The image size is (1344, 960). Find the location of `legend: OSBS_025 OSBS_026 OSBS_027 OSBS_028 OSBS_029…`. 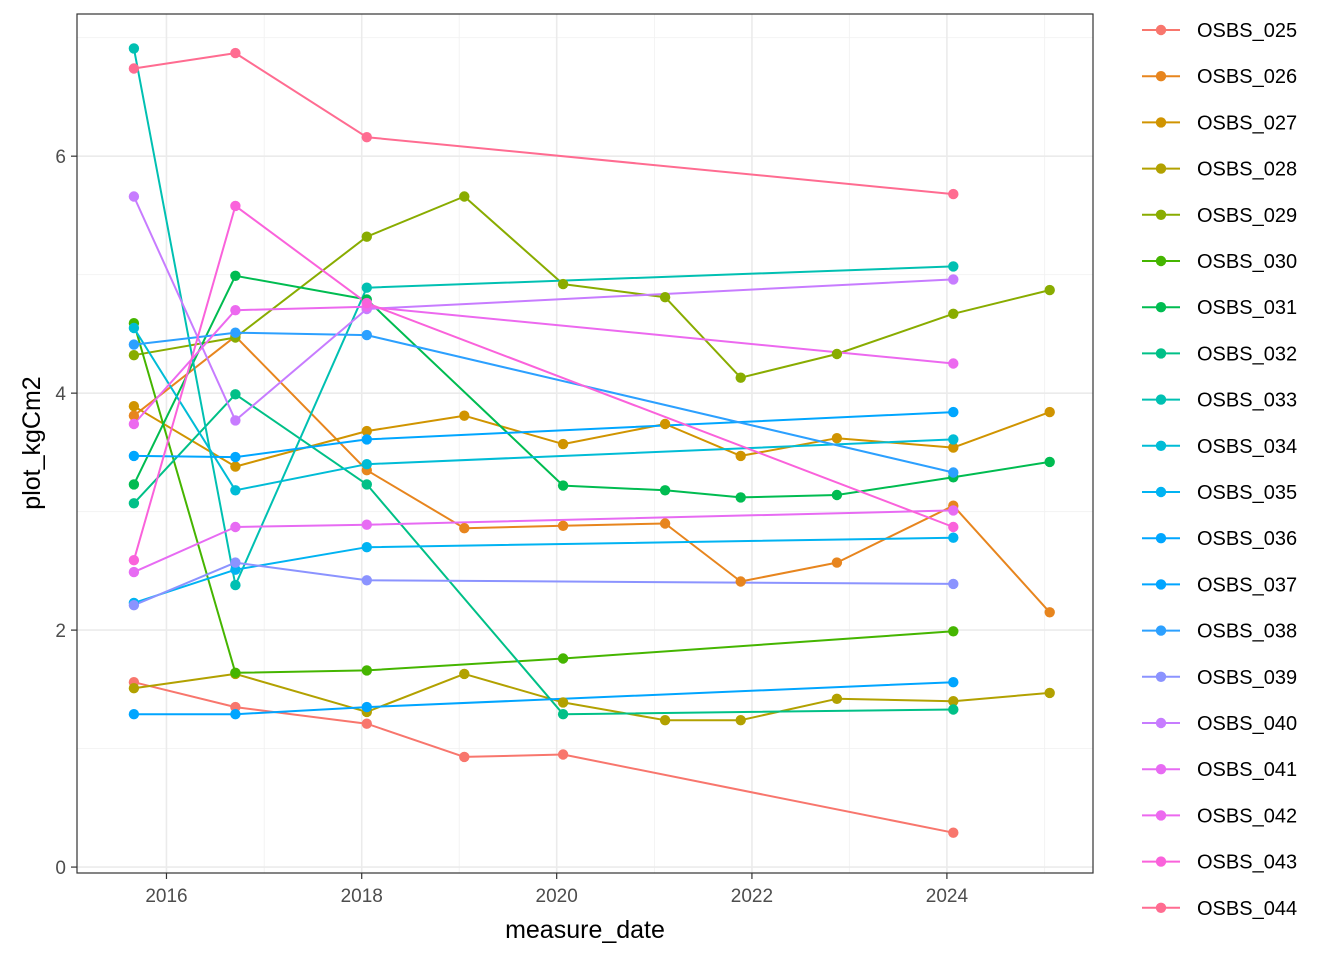

legend: OSBS_025 OSBS_026 OSBS_027 OSBS_028 OSBS_029… is located at coordinates (1219, 470).